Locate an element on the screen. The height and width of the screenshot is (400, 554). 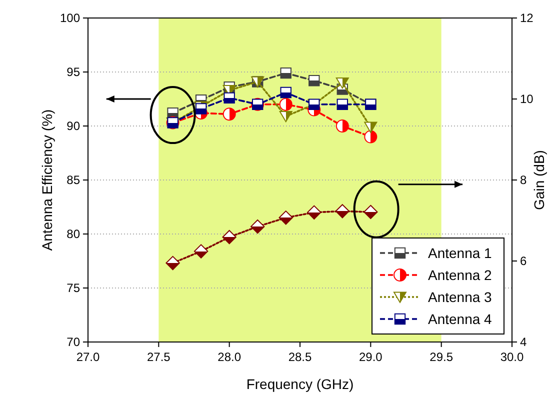
x-tick-label: 29.5 is located at coordinates (442, 357).